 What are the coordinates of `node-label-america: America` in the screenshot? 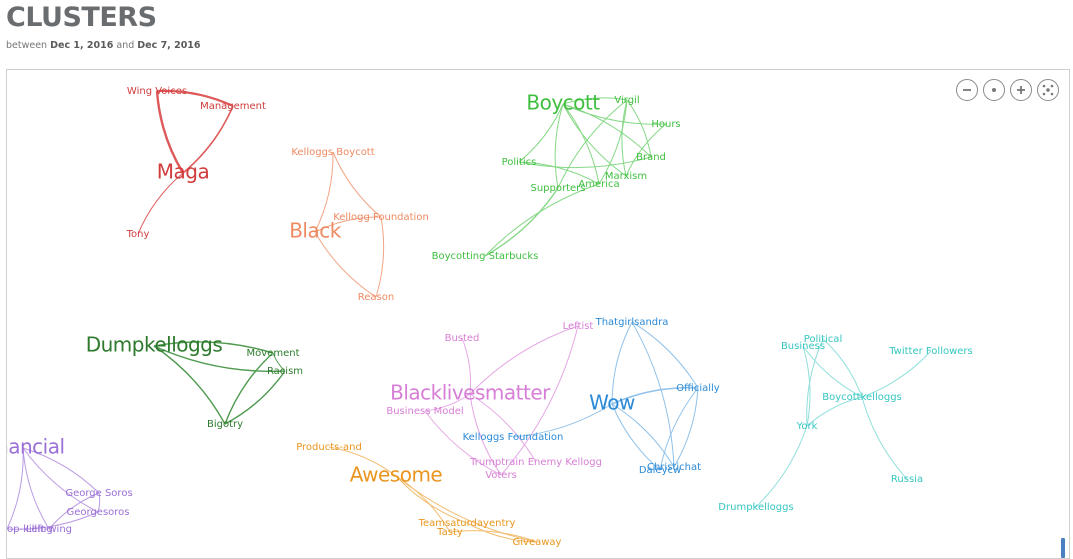 It's located at (598, 184).